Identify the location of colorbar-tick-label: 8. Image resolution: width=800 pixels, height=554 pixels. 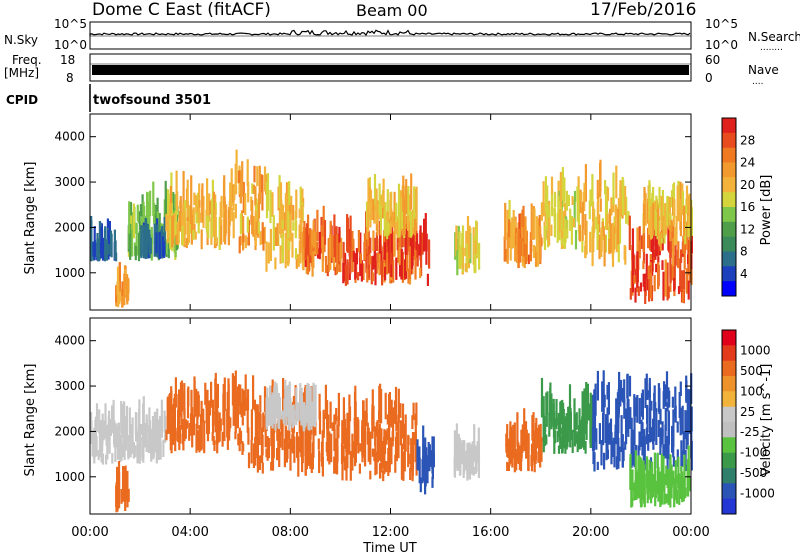
(744, 252).